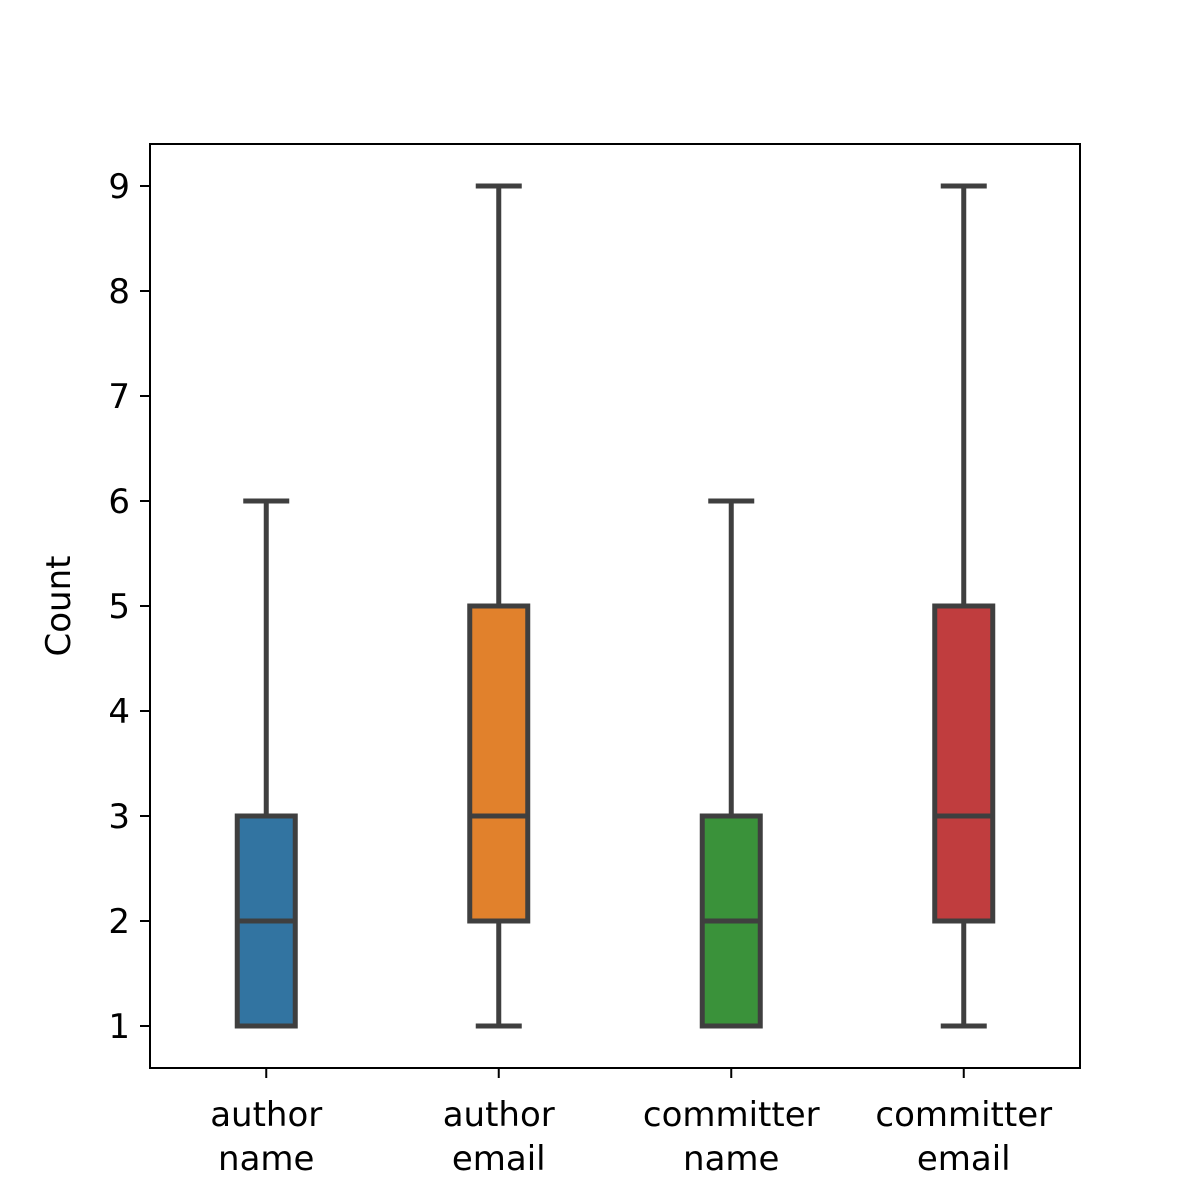  I want to click on y-tick-label: 9, so click(119, 187).